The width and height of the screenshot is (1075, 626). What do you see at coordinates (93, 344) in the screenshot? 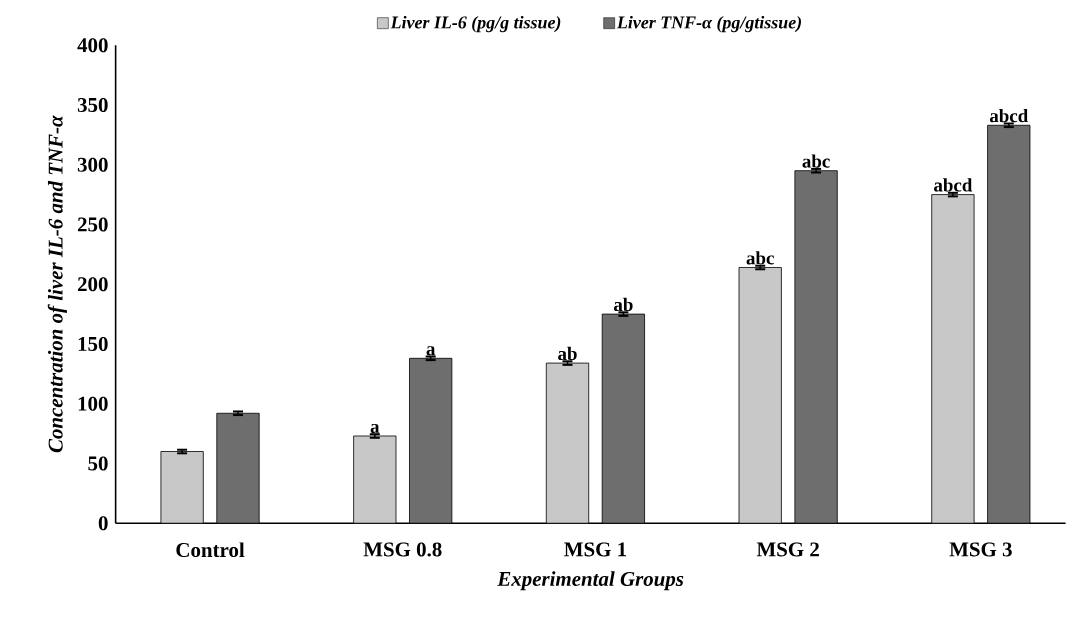
I see `y-tick-label: 150` at bounding box center [93, 344].